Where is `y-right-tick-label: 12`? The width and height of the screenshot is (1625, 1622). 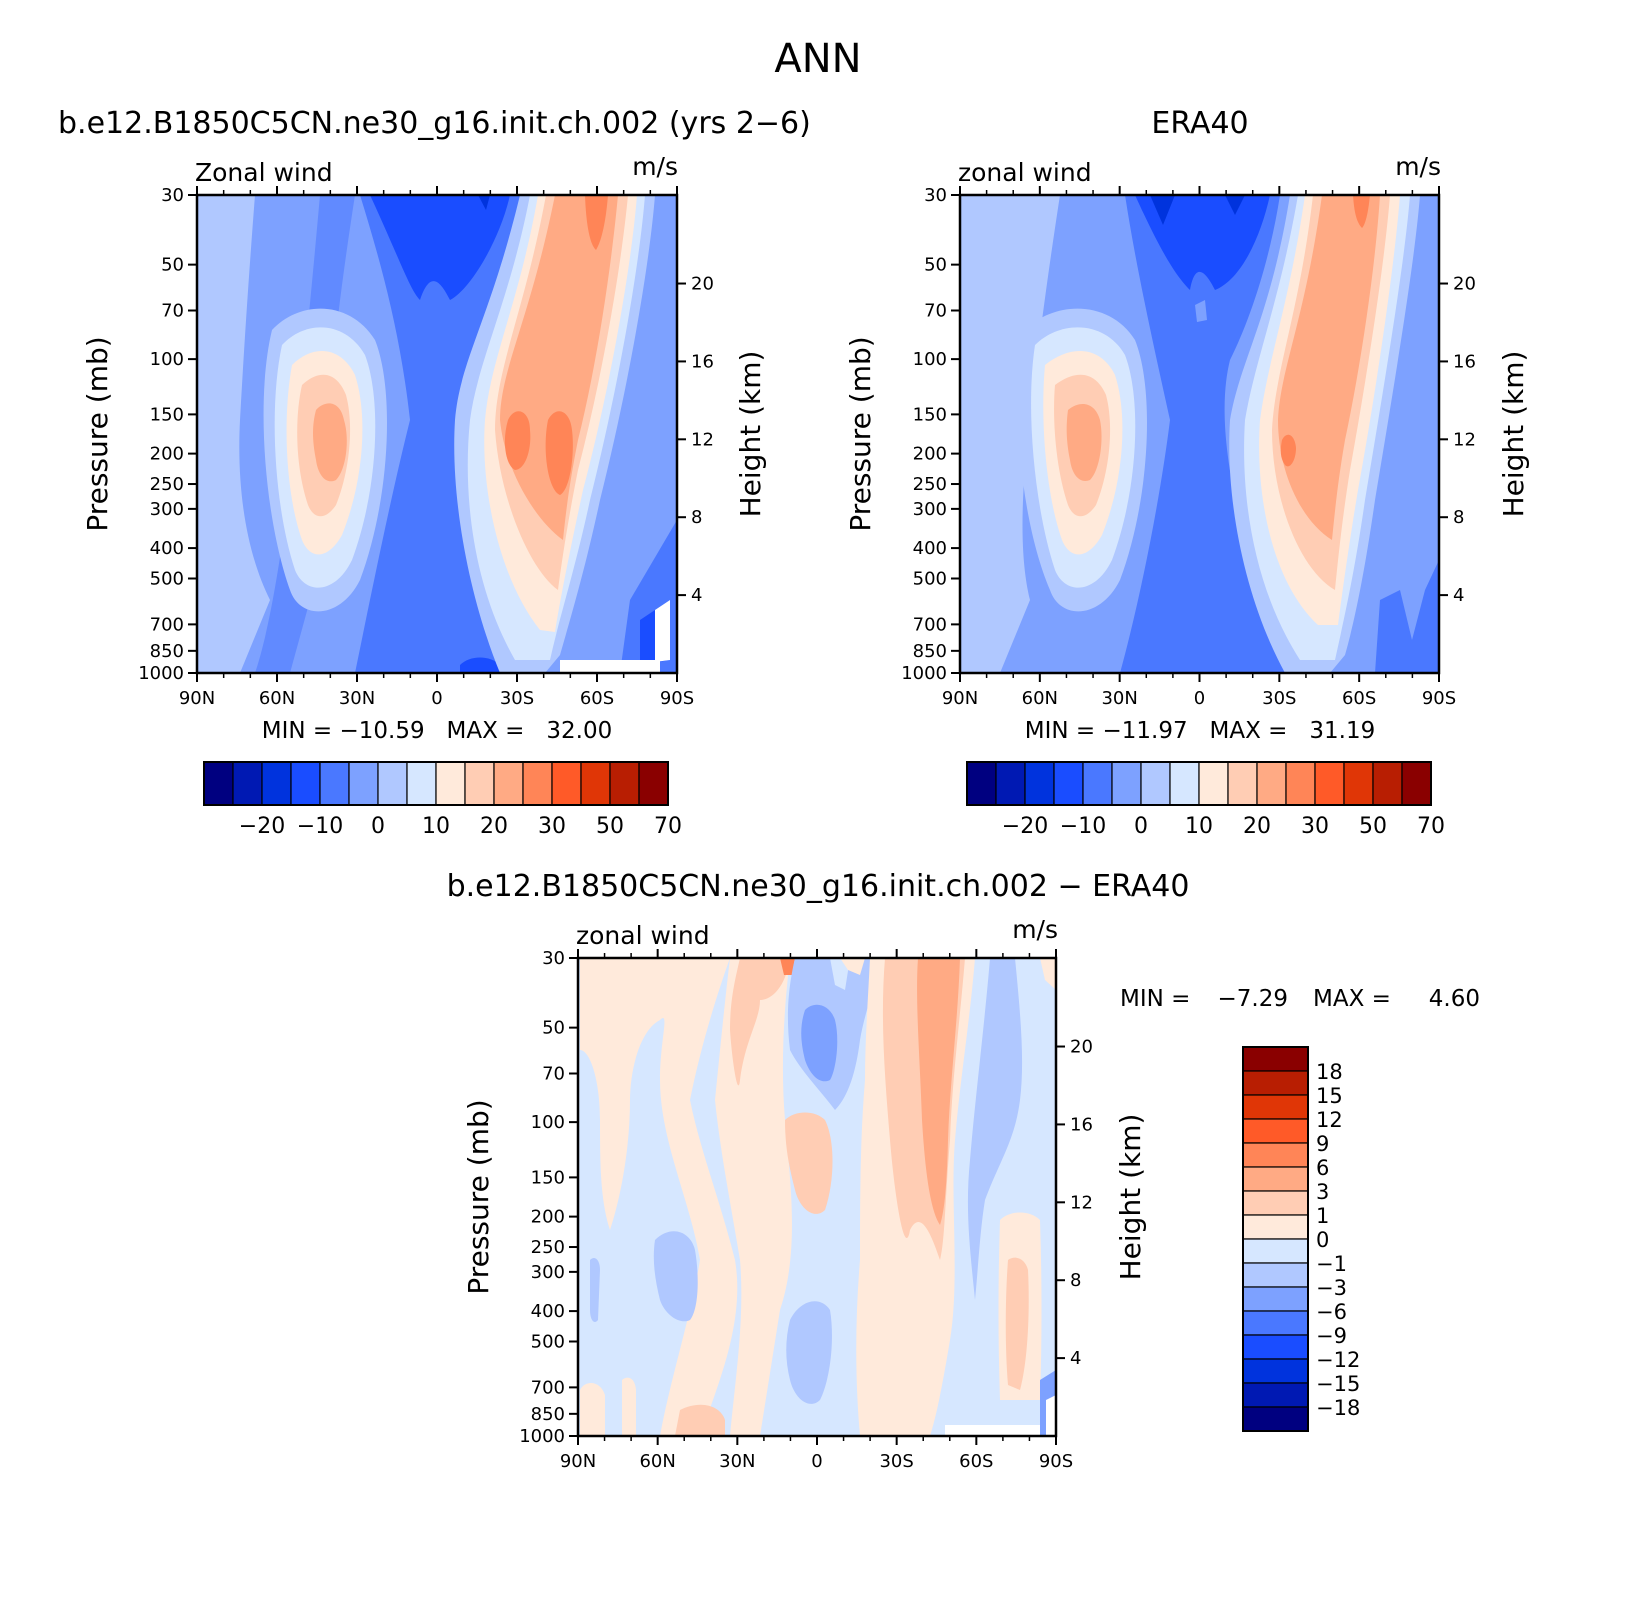 y-right-tick-label: 12 is located at coordinates (1464, 439).